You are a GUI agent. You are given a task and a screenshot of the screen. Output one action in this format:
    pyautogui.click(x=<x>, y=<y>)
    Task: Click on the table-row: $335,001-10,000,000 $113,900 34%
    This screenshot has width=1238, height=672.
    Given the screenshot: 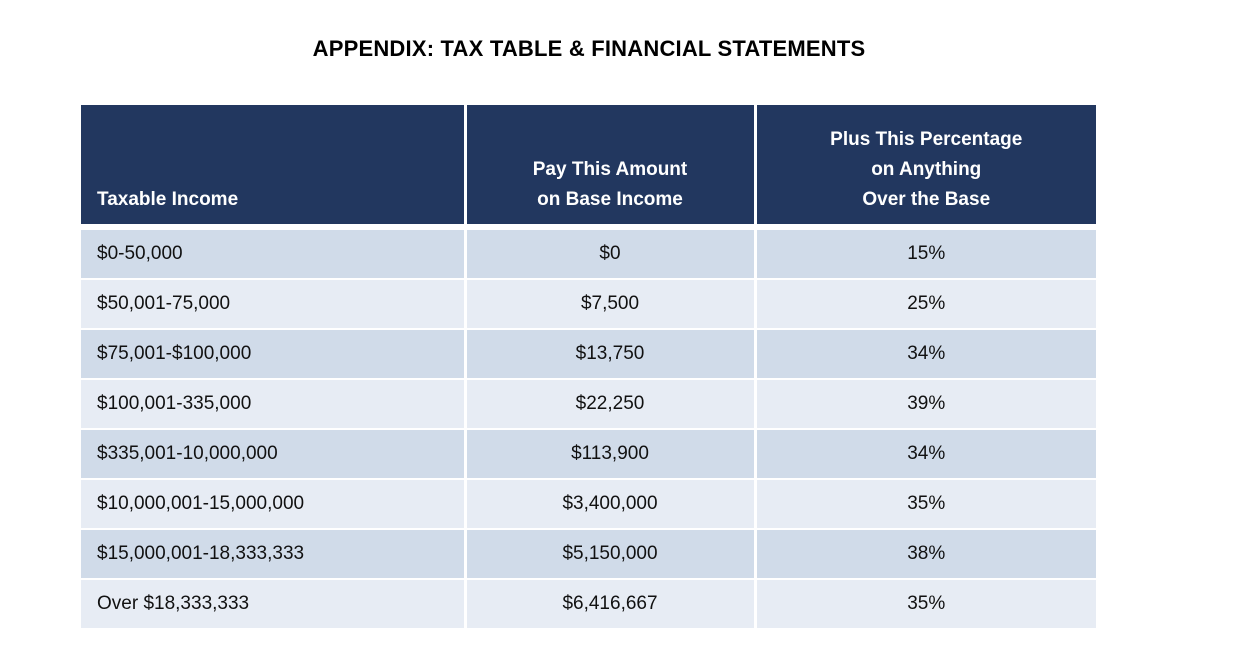 What is the action you would take?
    pyautogui.click(x=588, y=454)
    